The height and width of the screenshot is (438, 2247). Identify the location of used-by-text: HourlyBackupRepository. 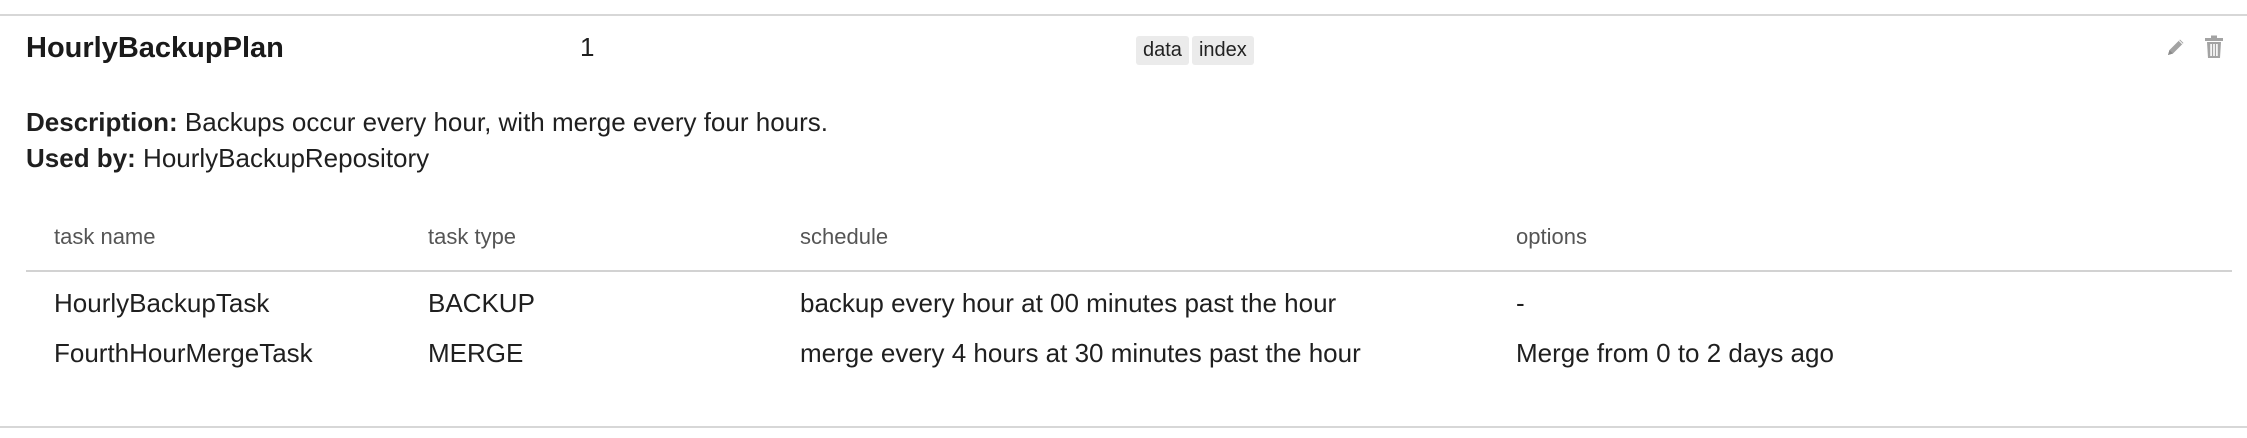
(286, 158).